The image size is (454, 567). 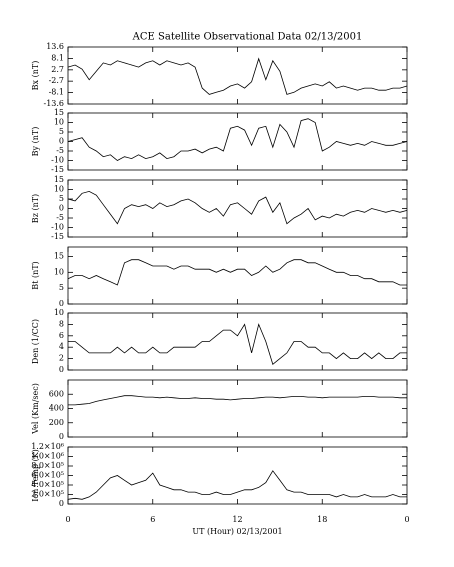 I want to click on y-tick-label: -2.7, so click(x=56, y=80).